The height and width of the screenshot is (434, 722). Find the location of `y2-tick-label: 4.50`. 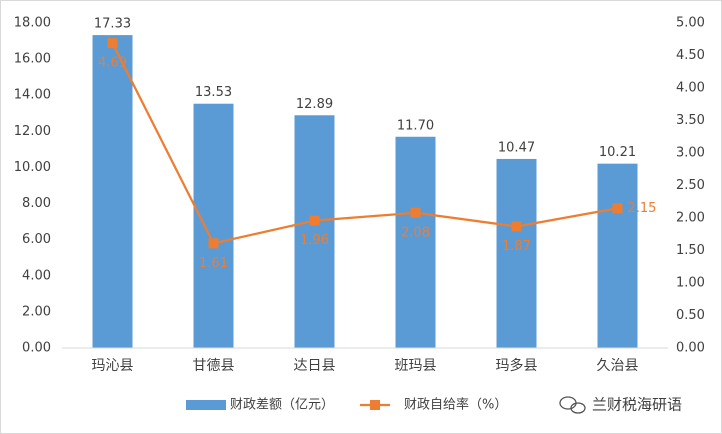

y2-tick-label: 4.50 is located at coordinates (690, 55).